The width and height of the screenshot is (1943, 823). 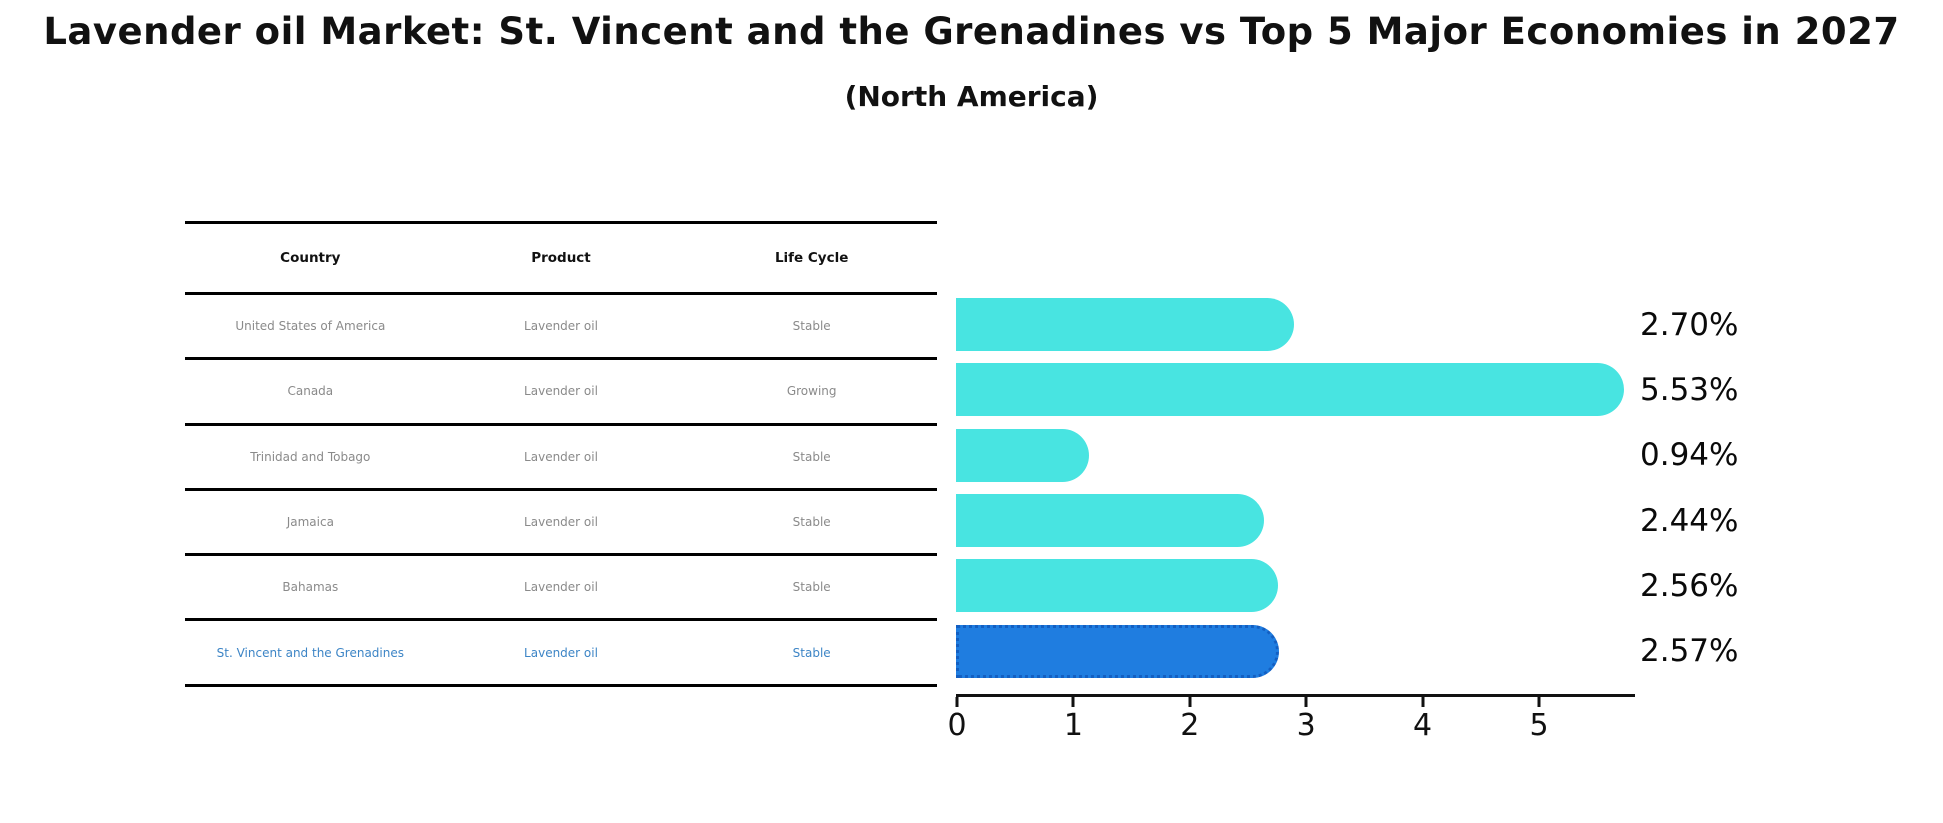 I want to click on table-header-product: Product, so click(x=561, y=258).